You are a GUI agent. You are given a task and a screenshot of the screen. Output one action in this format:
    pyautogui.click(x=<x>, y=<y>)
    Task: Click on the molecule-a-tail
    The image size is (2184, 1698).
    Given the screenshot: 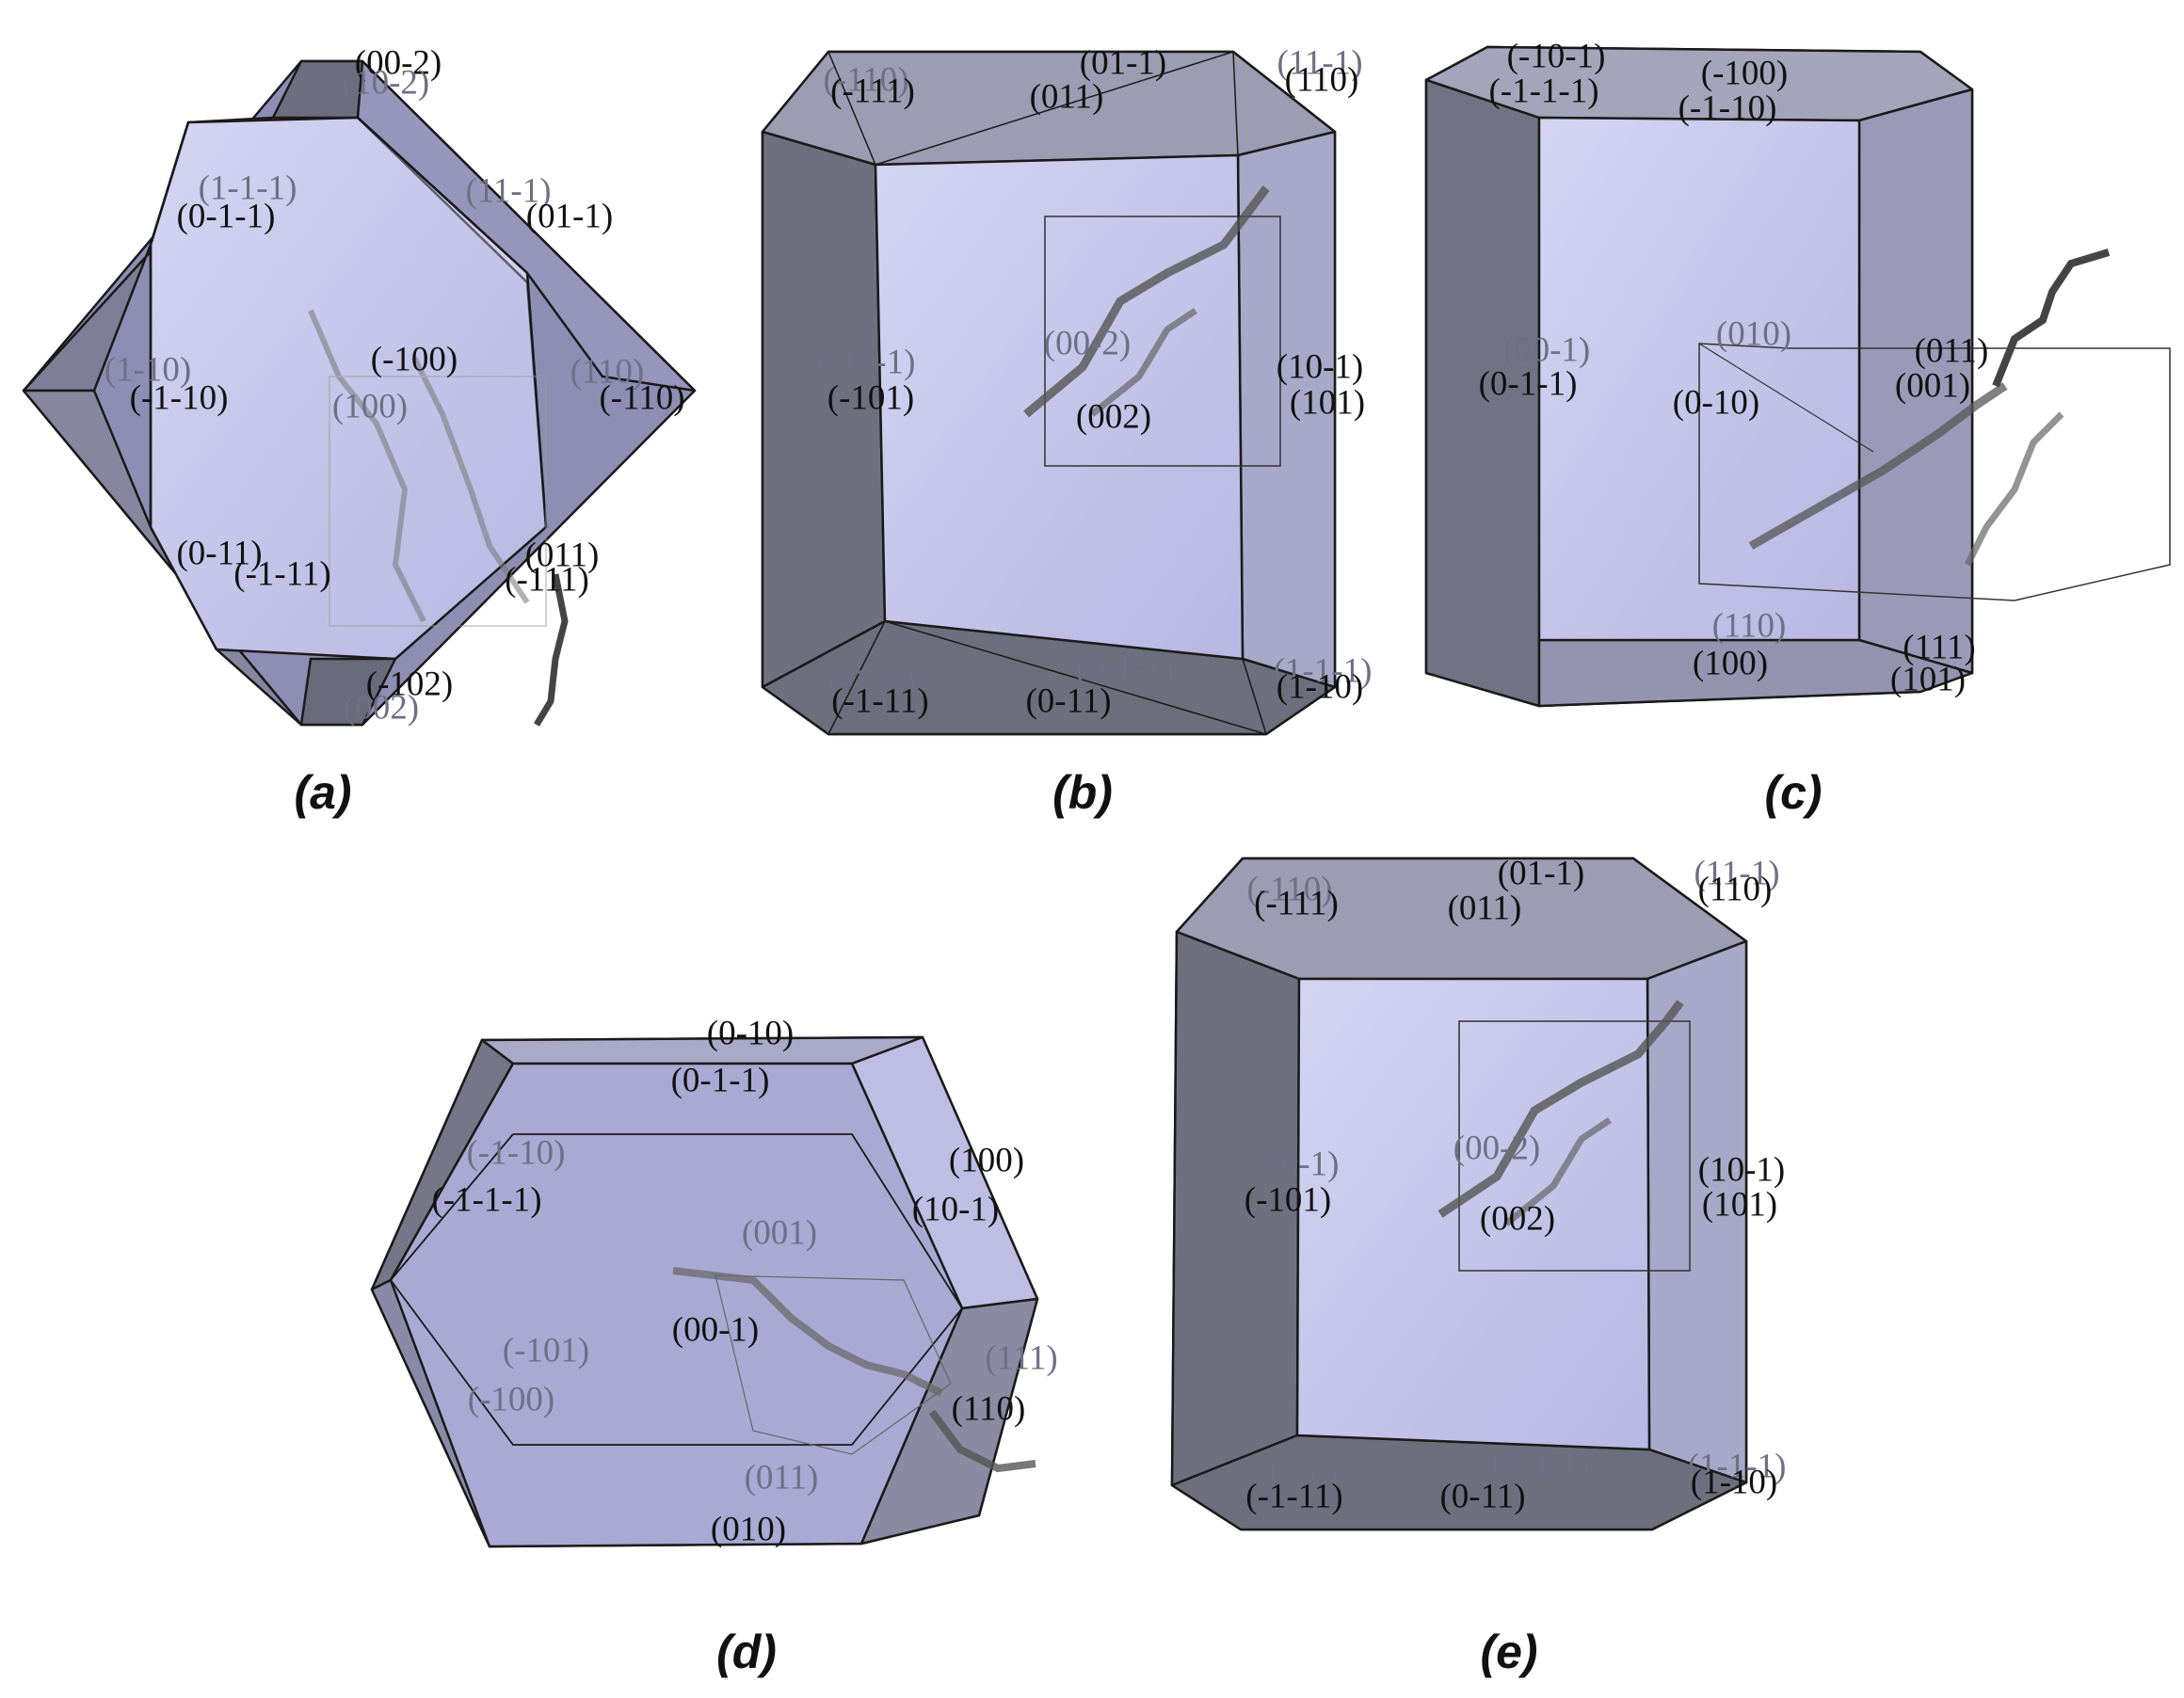 What is the action you would take?
    pyautogui.click(x=551, y=650)
    